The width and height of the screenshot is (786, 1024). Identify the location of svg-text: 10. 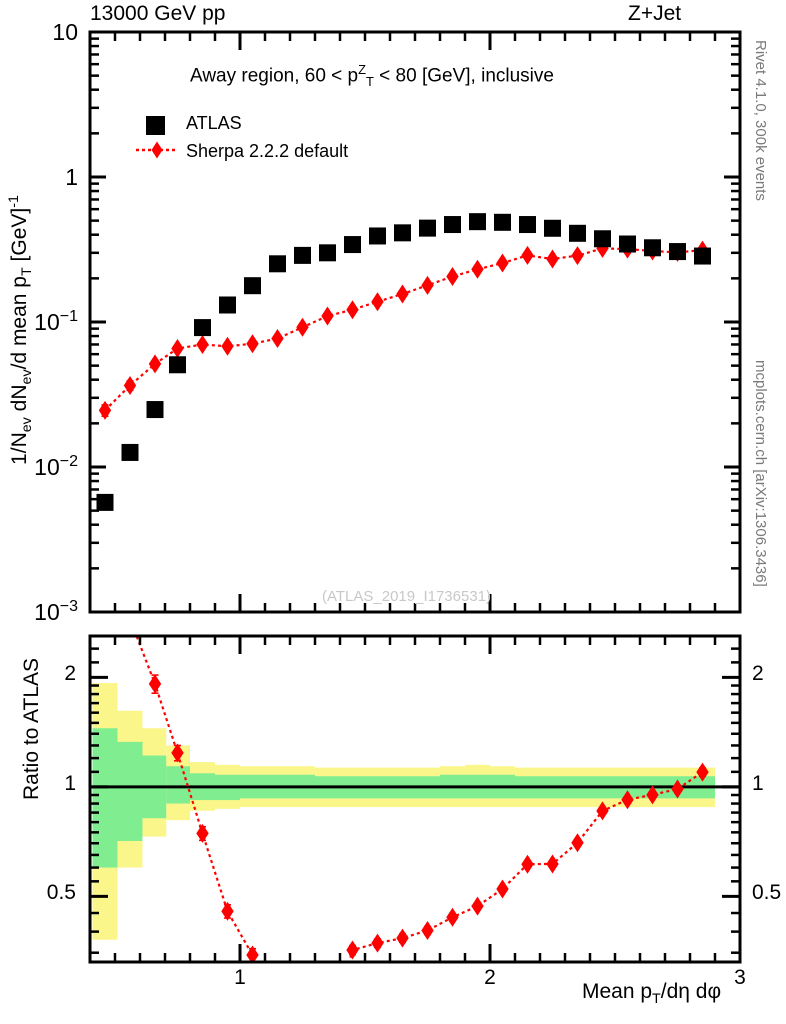
(65, 32).